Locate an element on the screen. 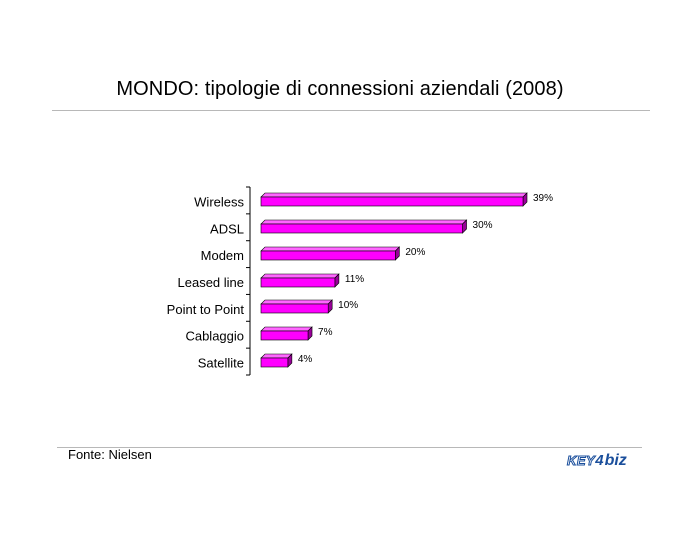 Image resolution: width=700 pixels, height=550 pixels. data-label: 11% is located at coordinates (354, 279).